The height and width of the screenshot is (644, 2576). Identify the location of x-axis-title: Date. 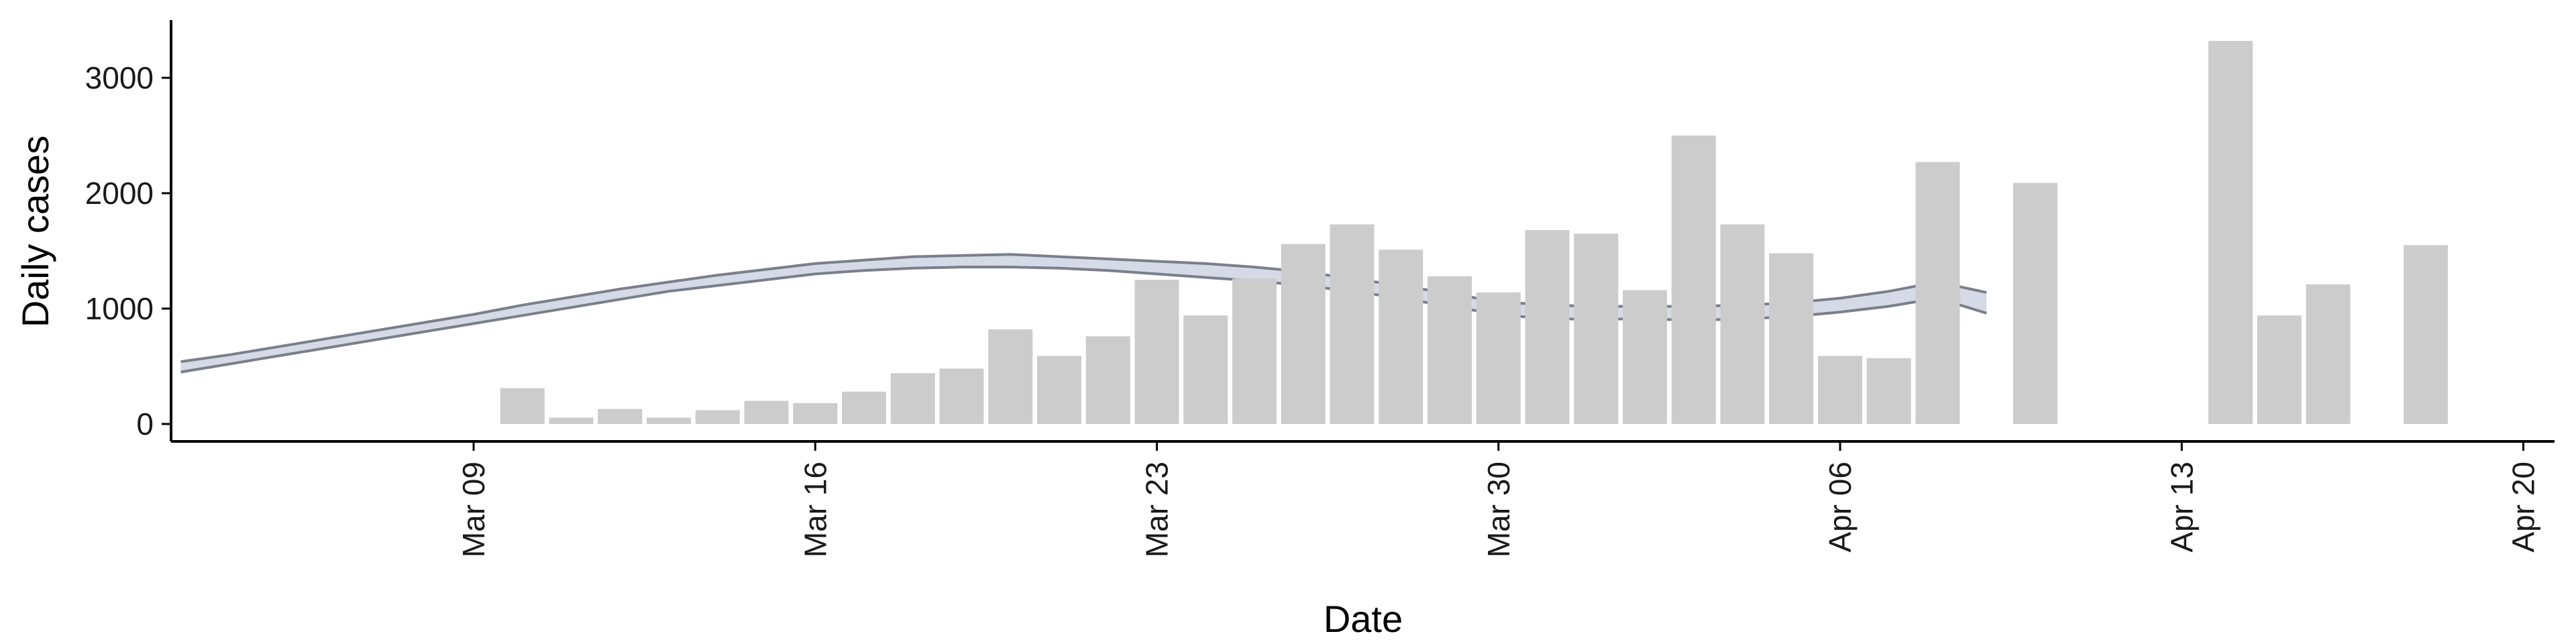
(1363, 619).